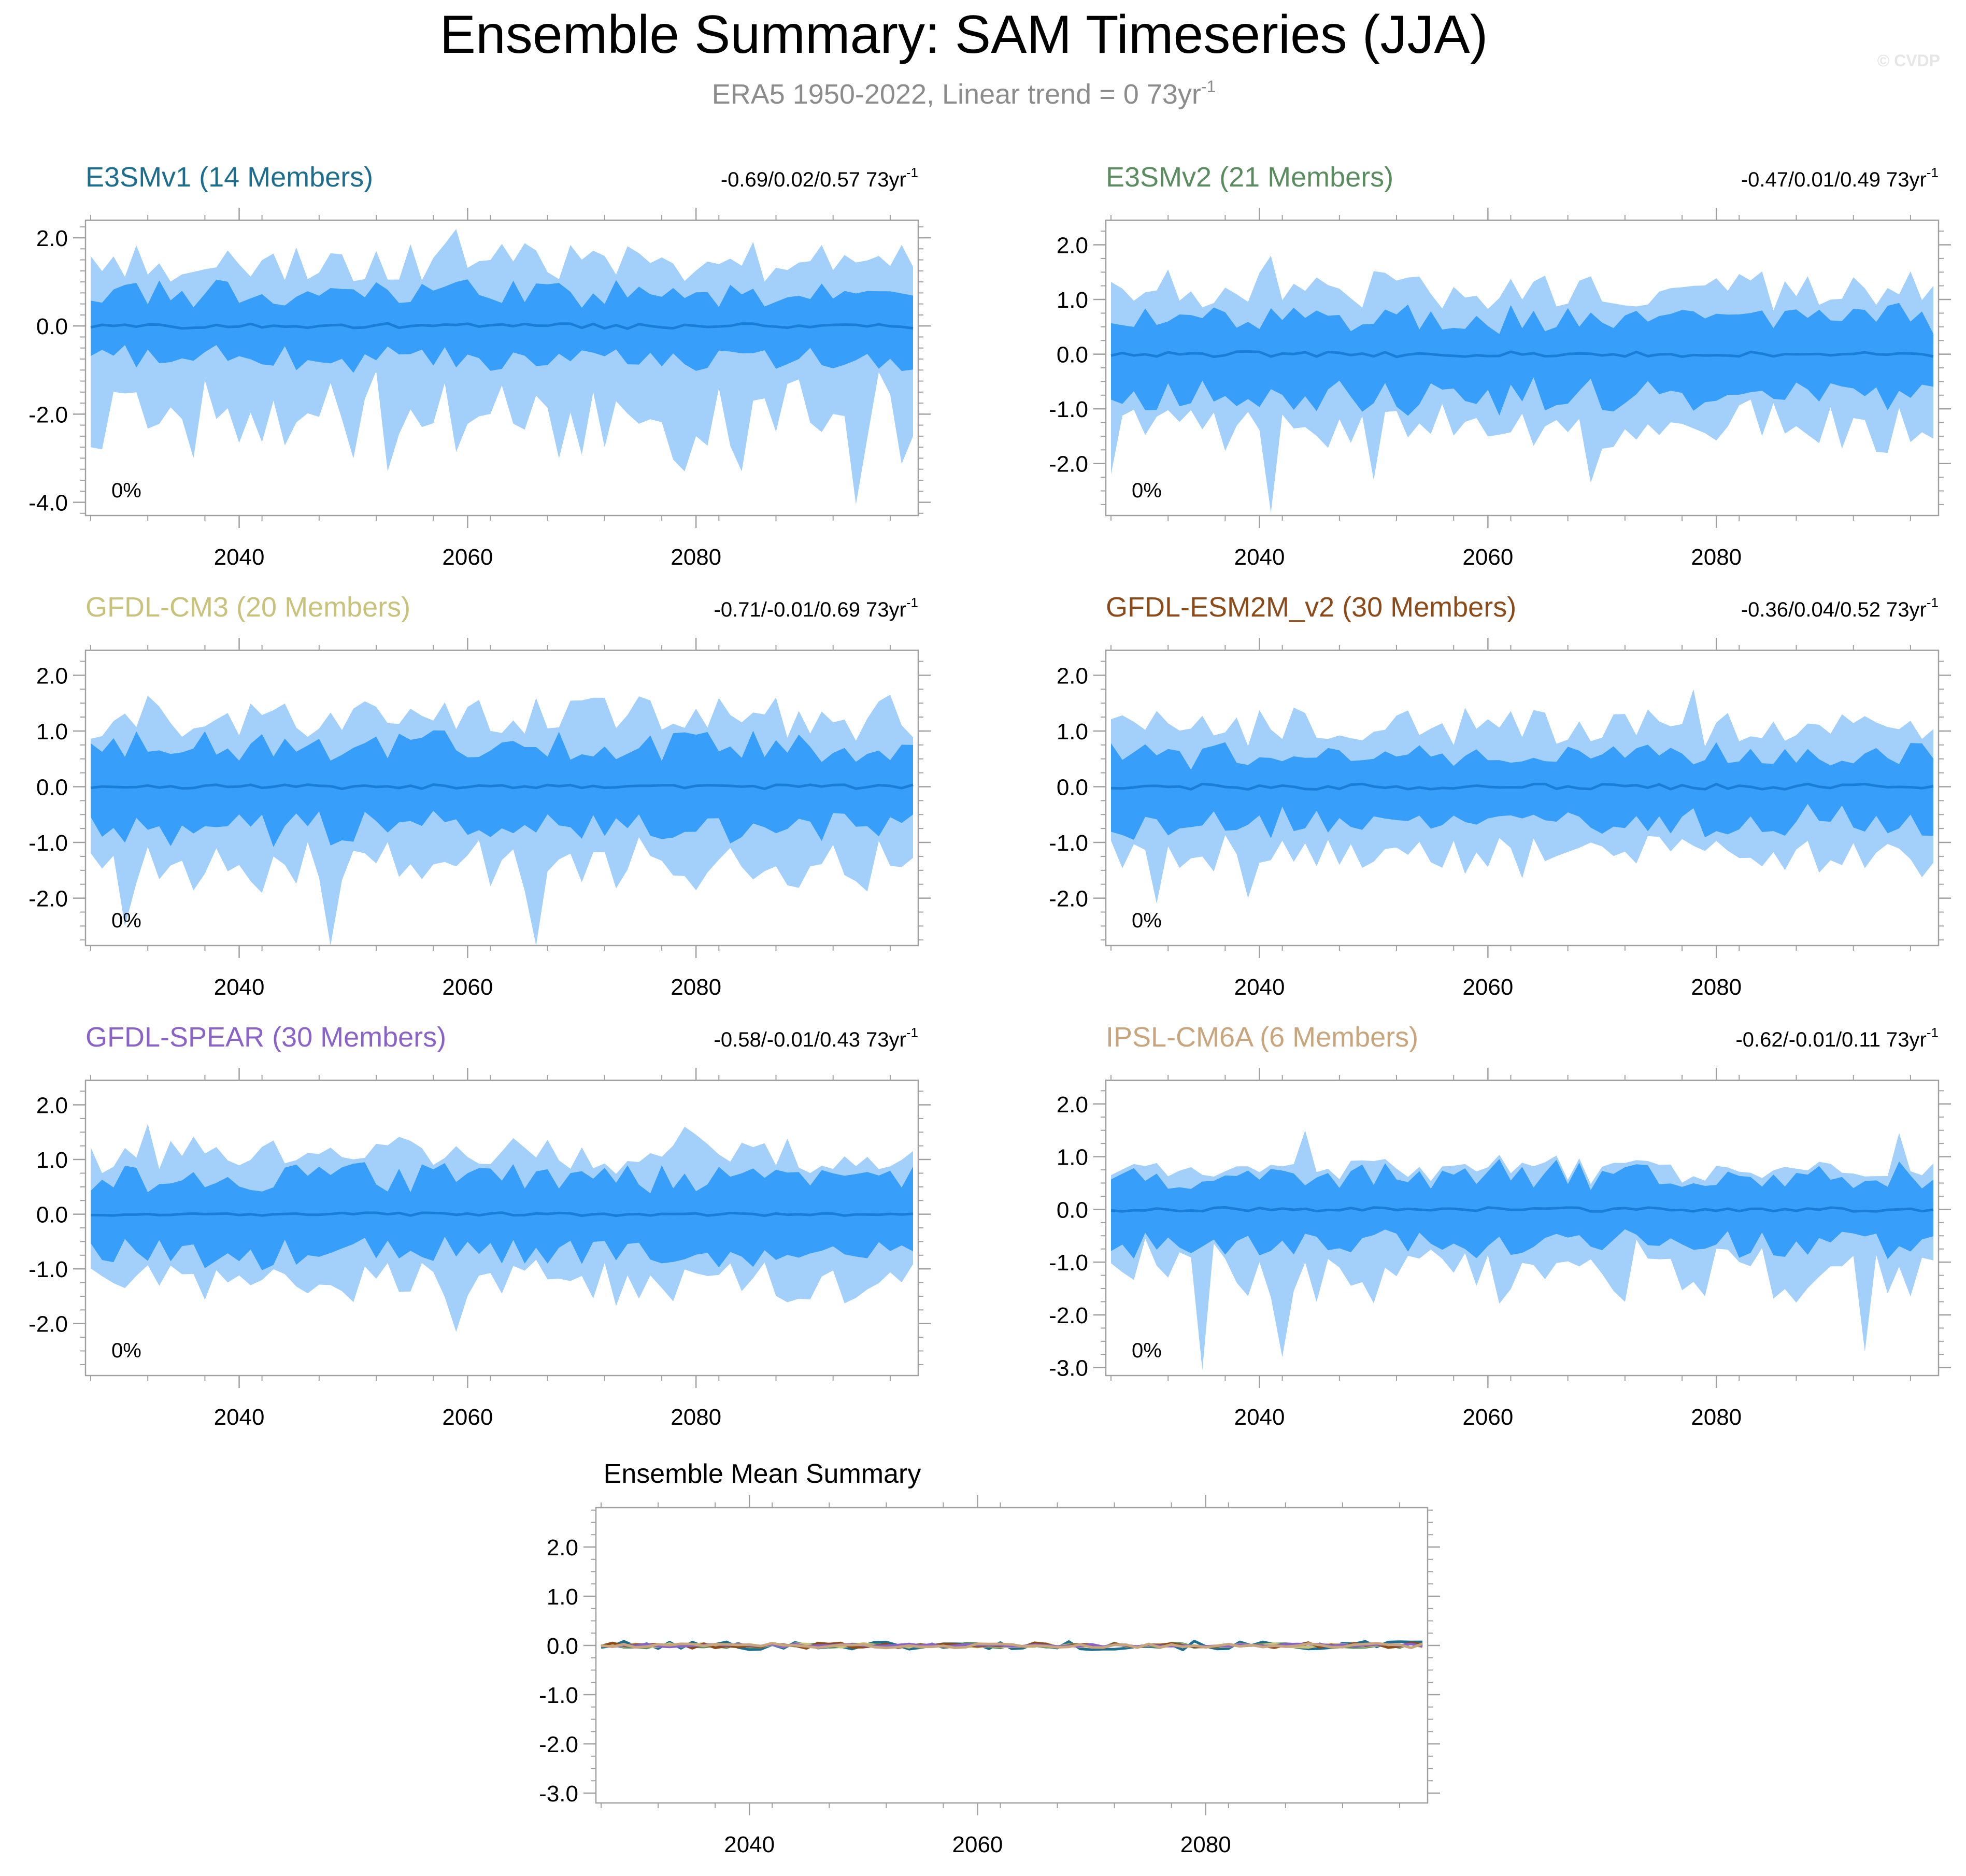 The image size is (1966, 1876). I want to click on panel-trend-label: -0.47/0.01/0.49 73yr-1, so click(1840, 178).